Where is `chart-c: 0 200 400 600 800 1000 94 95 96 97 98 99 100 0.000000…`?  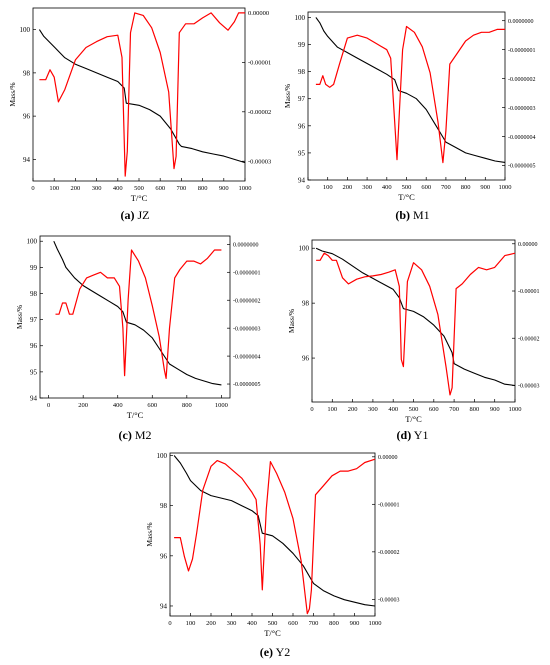
chart-c: 0 200 400 600 800 1000 94 95 96 97 98 99 100 0.000000… is located at coordinates (138, 327).